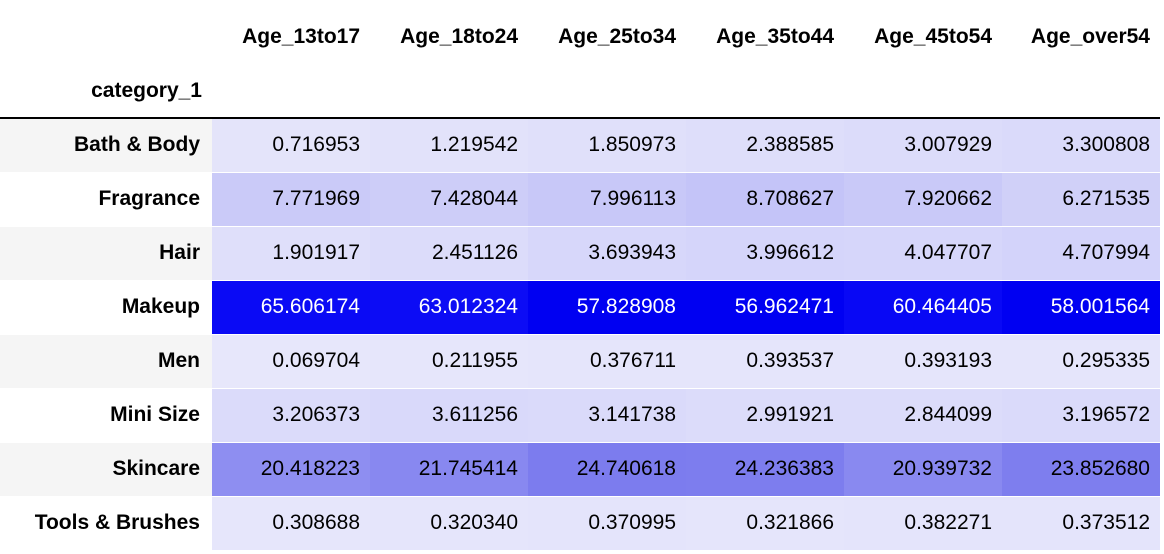  I want to click on table-cell: 58.001564, so click(1081, 307).